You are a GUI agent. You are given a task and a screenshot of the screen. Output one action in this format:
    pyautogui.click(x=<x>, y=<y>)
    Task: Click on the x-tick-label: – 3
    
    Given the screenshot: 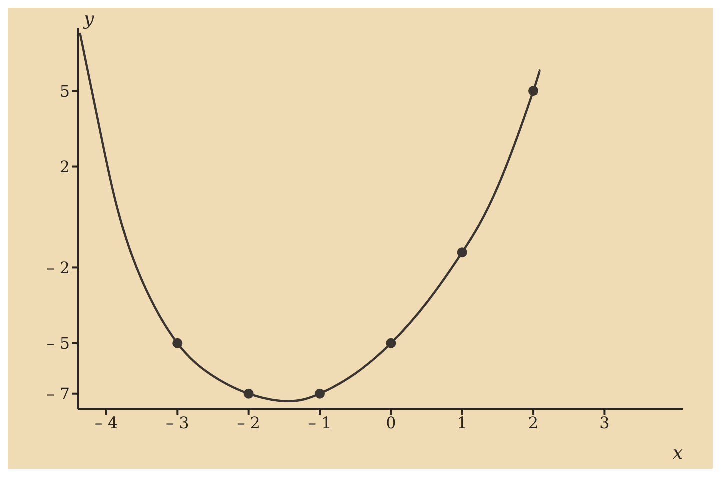 What is the action you would take?
    pyautogui.click(x=178, y=422)
    